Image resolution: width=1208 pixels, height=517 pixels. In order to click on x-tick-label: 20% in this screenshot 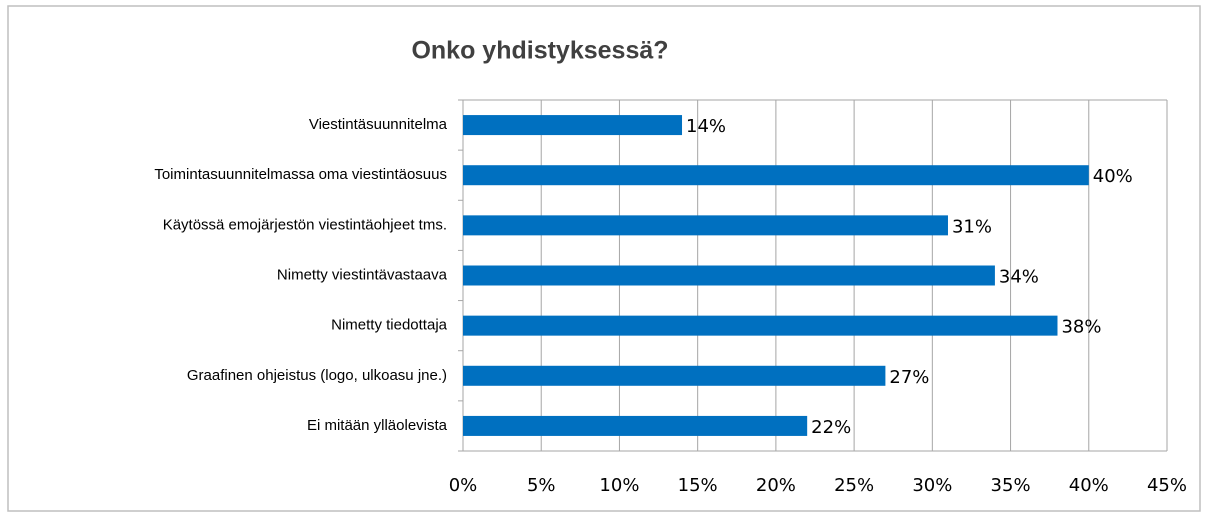, I will do `click(776, 485)`.